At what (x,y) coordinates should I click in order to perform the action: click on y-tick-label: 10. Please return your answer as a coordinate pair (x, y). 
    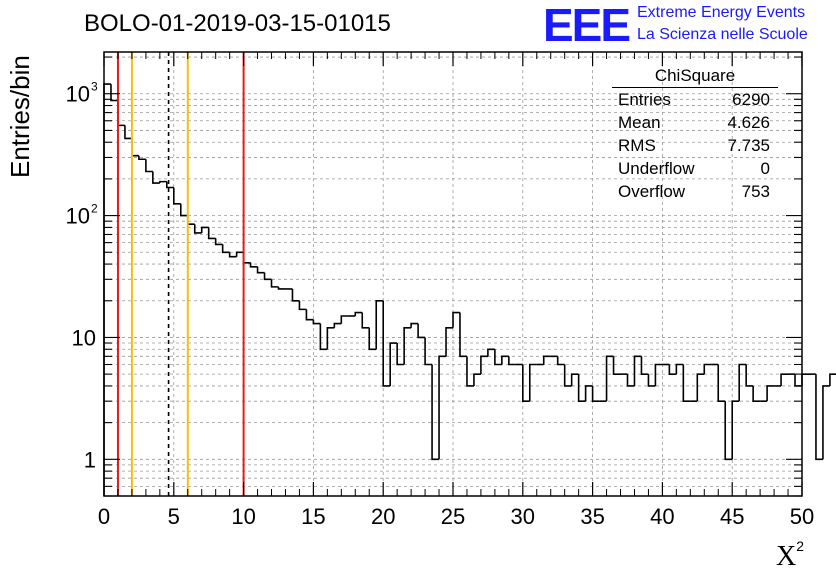
    Looking at the image, I should click on (78, 94).